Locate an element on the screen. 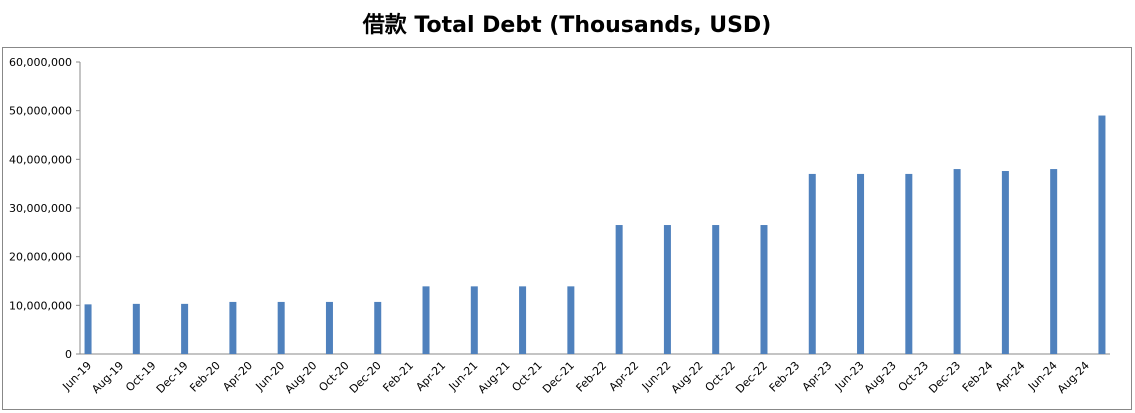 The height and width of the screenshot is (413, 1135). x-tick-label: Aug-23 is located at coordinates (880, 377).